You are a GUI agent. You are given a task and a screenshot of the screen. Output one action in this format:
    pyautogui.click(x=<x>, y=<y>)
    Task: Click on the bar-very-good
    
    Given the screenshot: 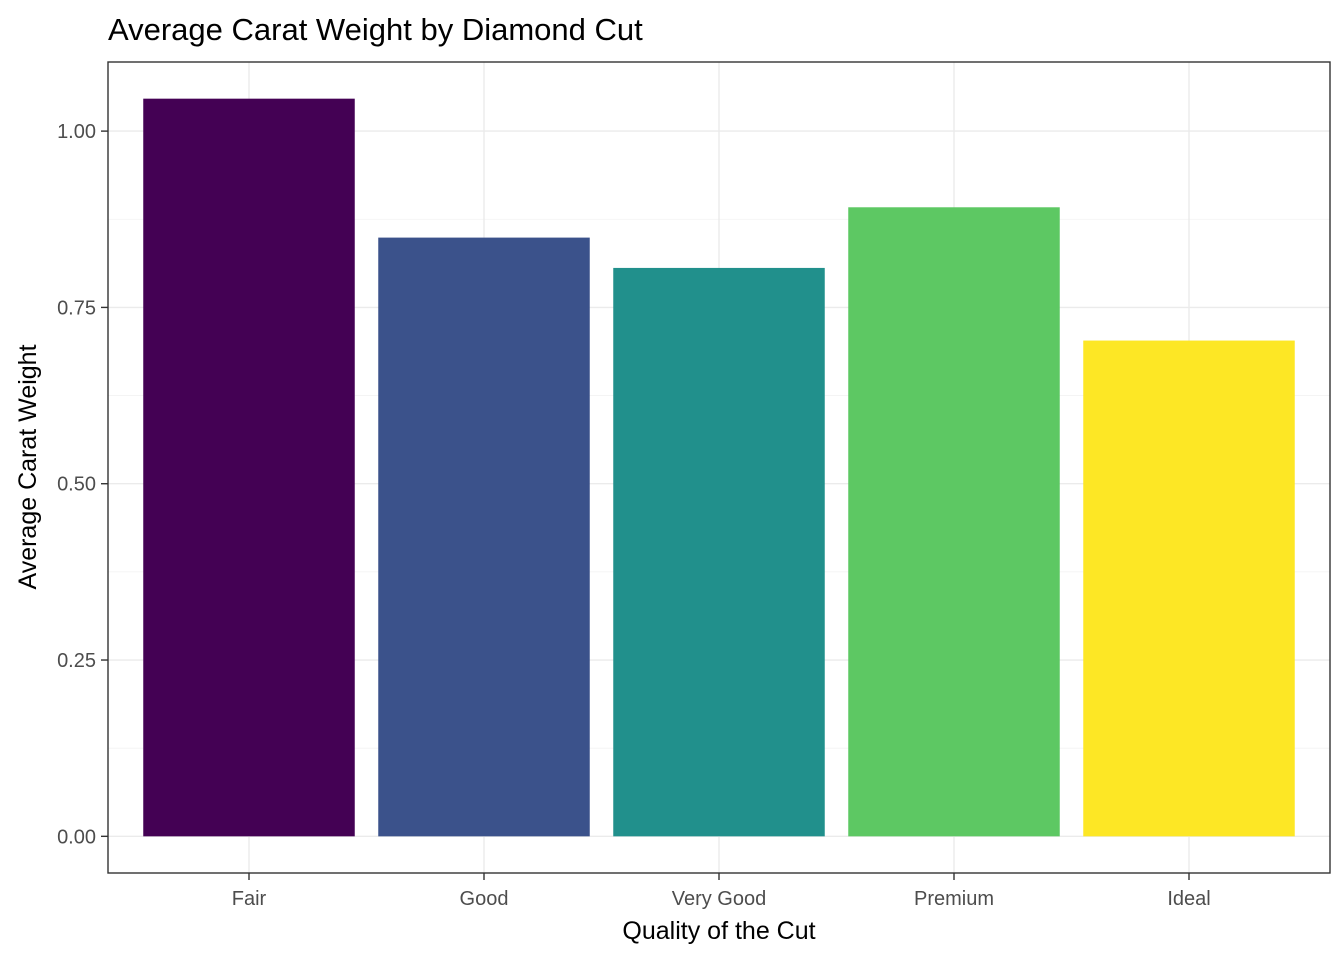 What is the action you would take?
    pyautogui.click(x=719, y=552)
    